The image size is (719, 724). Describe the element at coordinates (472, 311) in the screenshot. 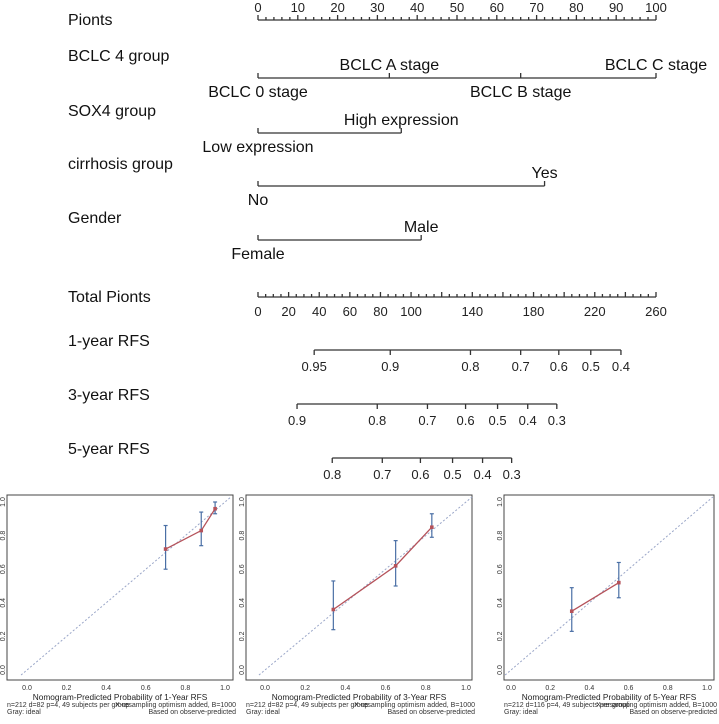

I see `total-points-tick-label: 140` at that location.